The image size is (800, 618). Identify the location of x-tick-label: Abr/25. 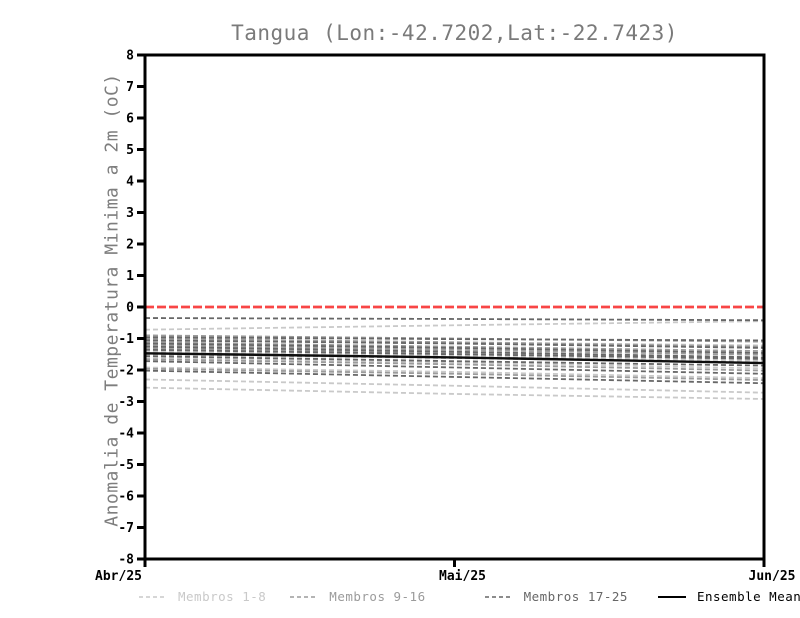
(118, 576).